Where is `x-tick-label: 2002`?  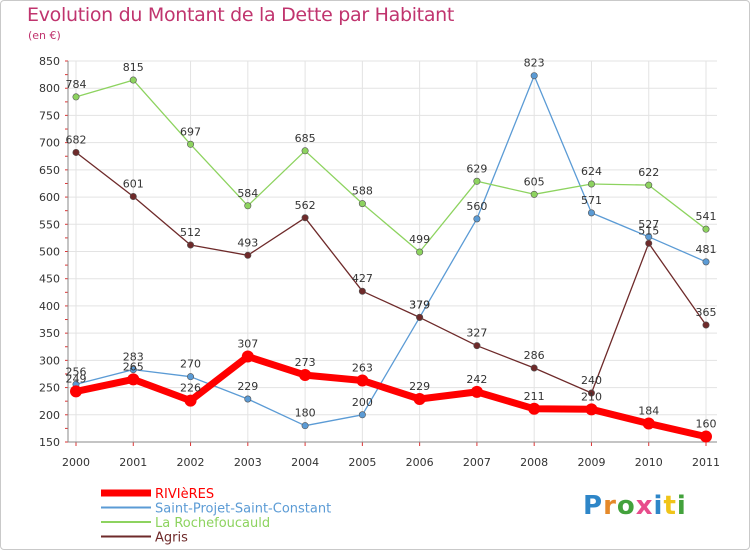 x-tick-label: 2002 is located at coordinates (191, 462).